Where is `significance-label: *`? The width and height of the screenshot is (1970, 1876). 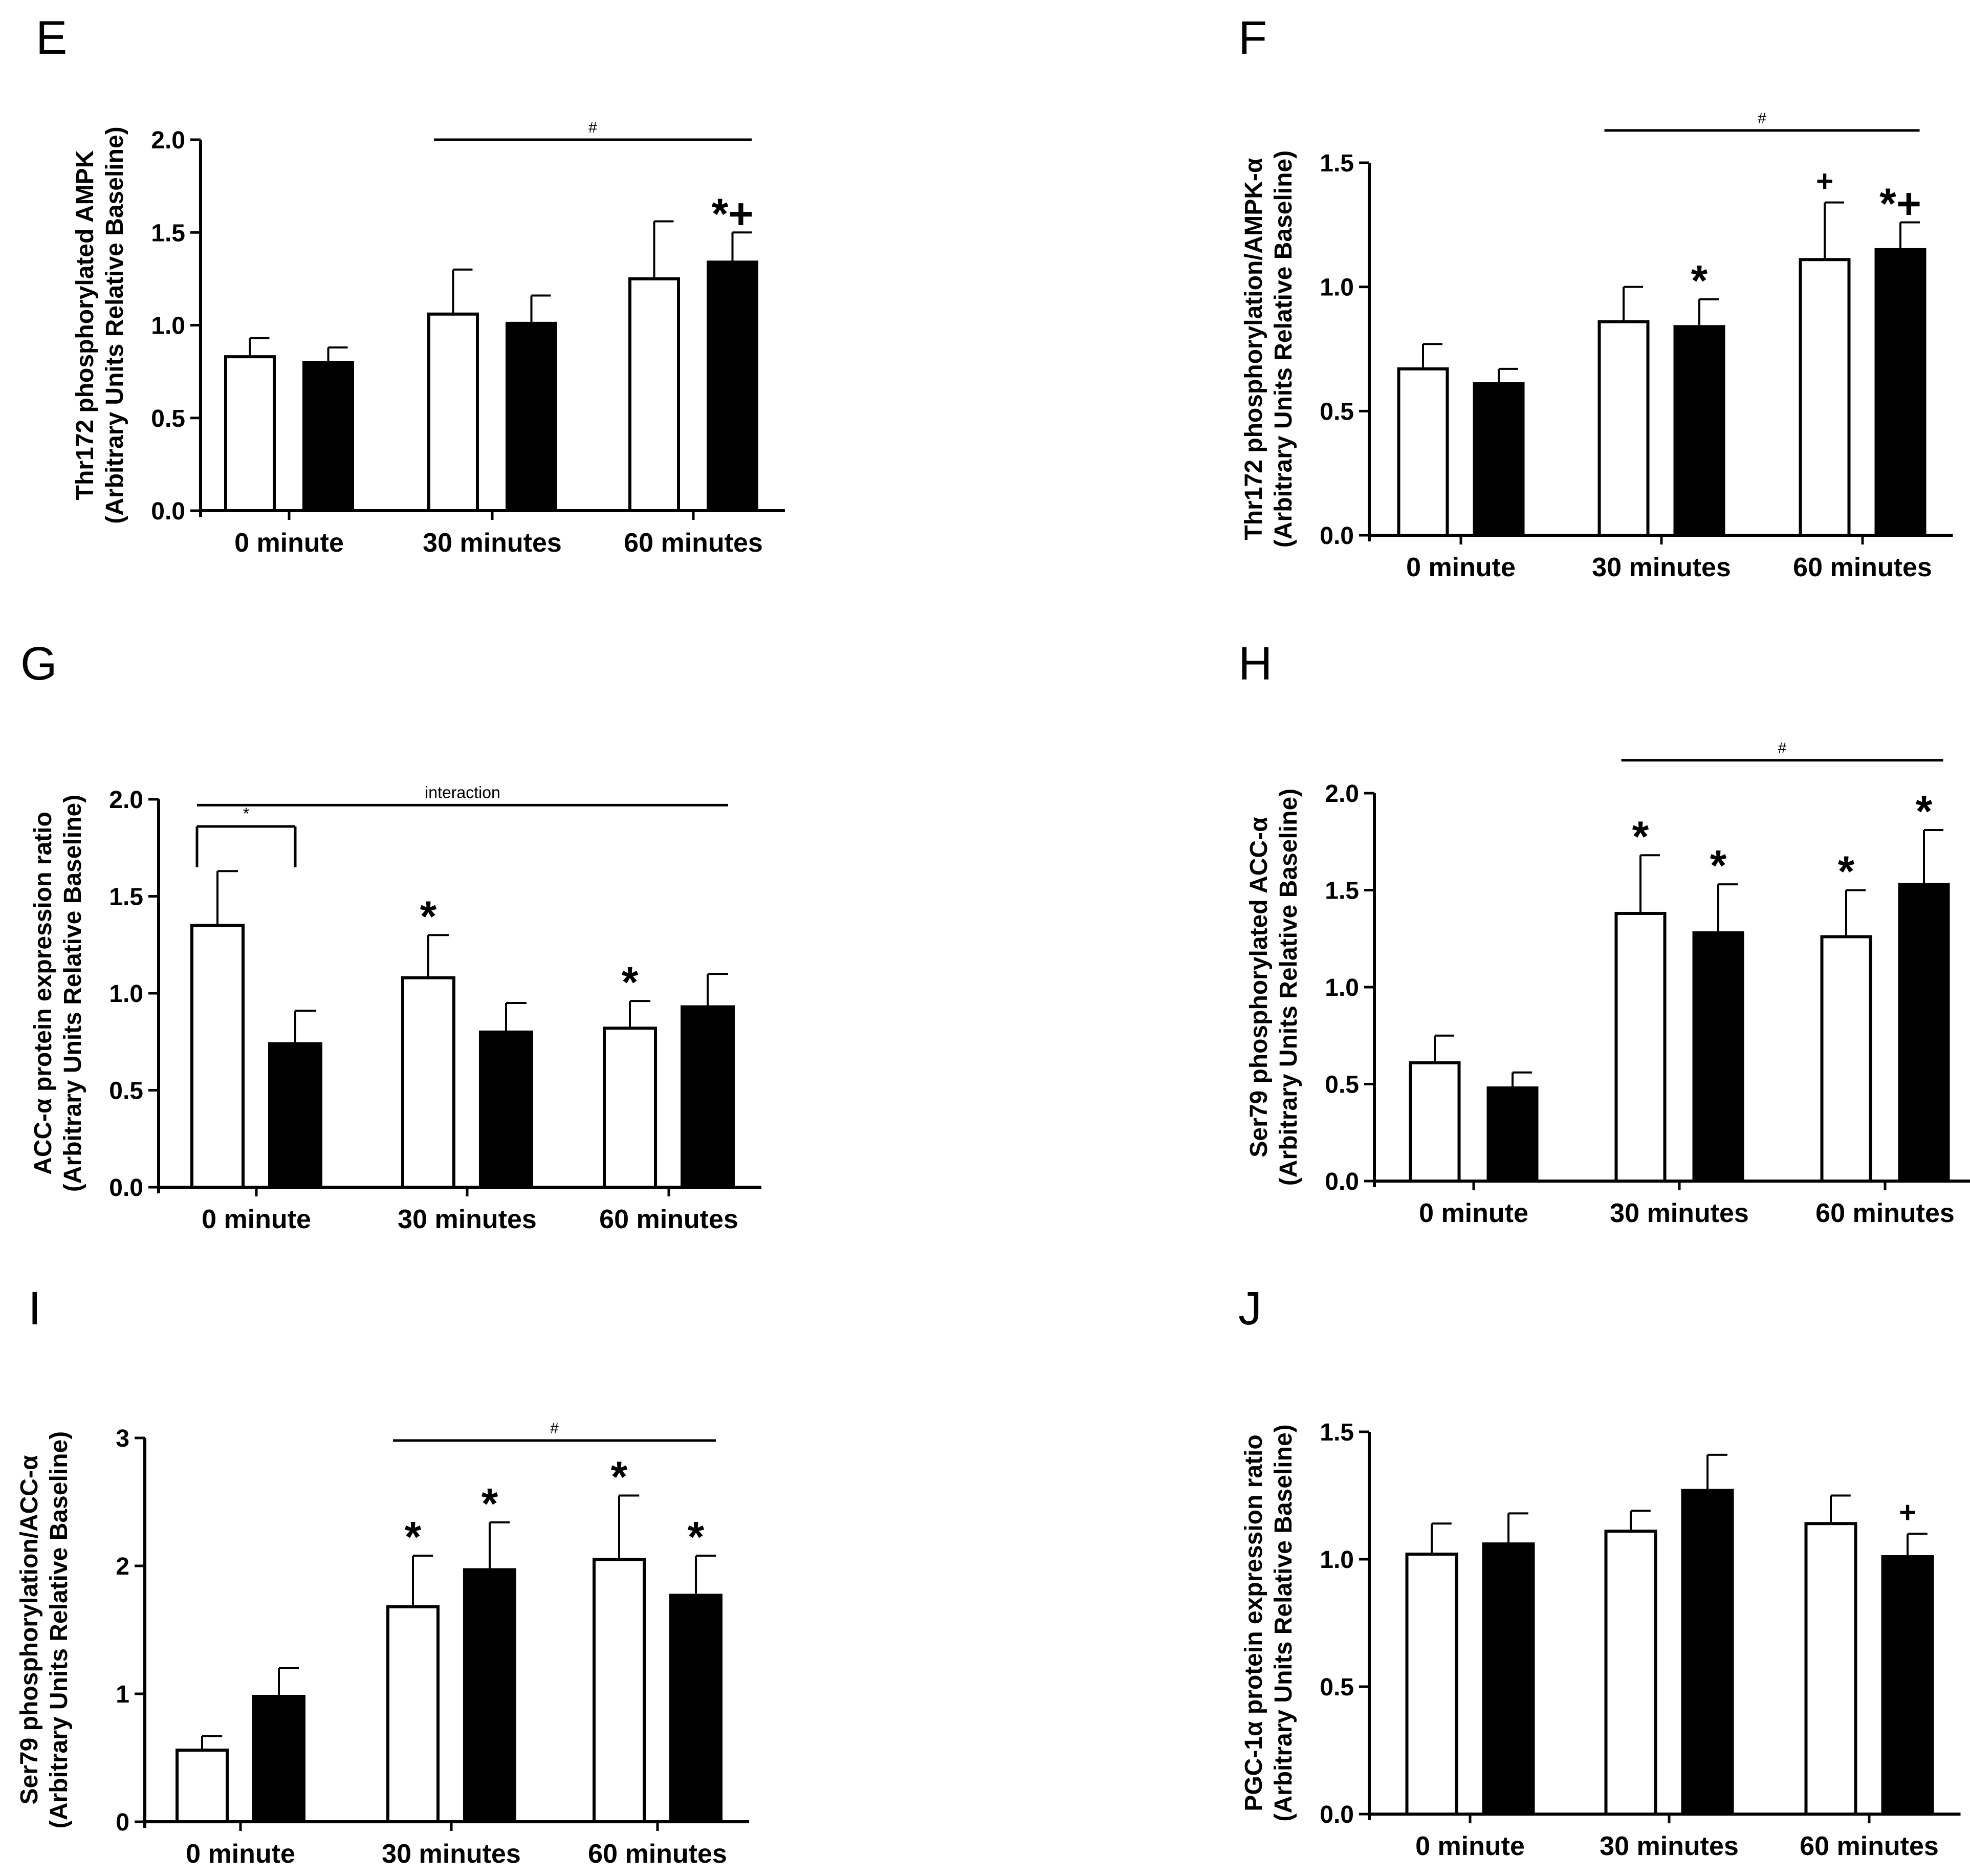
significance-label: * is located at coordinates (246, 813).